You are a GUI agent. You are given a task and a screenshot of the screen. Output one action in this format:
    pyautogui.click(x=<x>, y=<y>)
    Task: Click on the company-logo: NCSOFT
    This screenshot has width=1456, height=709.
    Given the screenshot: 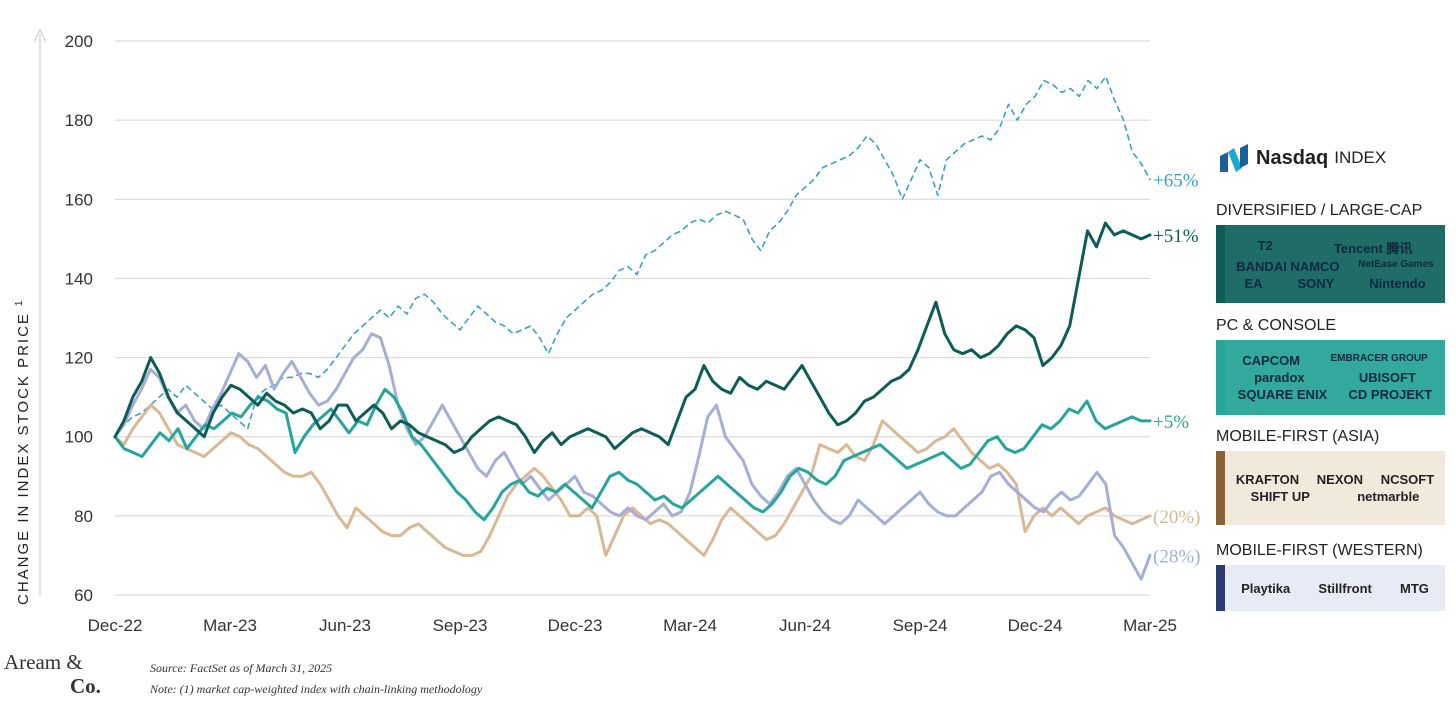 What is the action you would take?
    pyautogui.click(x=1407, y=479)
    